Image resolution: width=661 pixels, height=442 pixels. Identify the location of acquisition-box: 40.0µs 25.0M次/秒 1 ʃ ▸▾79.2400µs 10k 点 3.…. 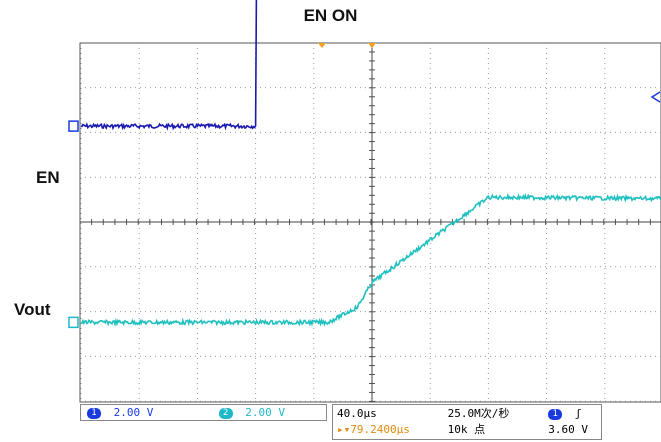
(467, 422).